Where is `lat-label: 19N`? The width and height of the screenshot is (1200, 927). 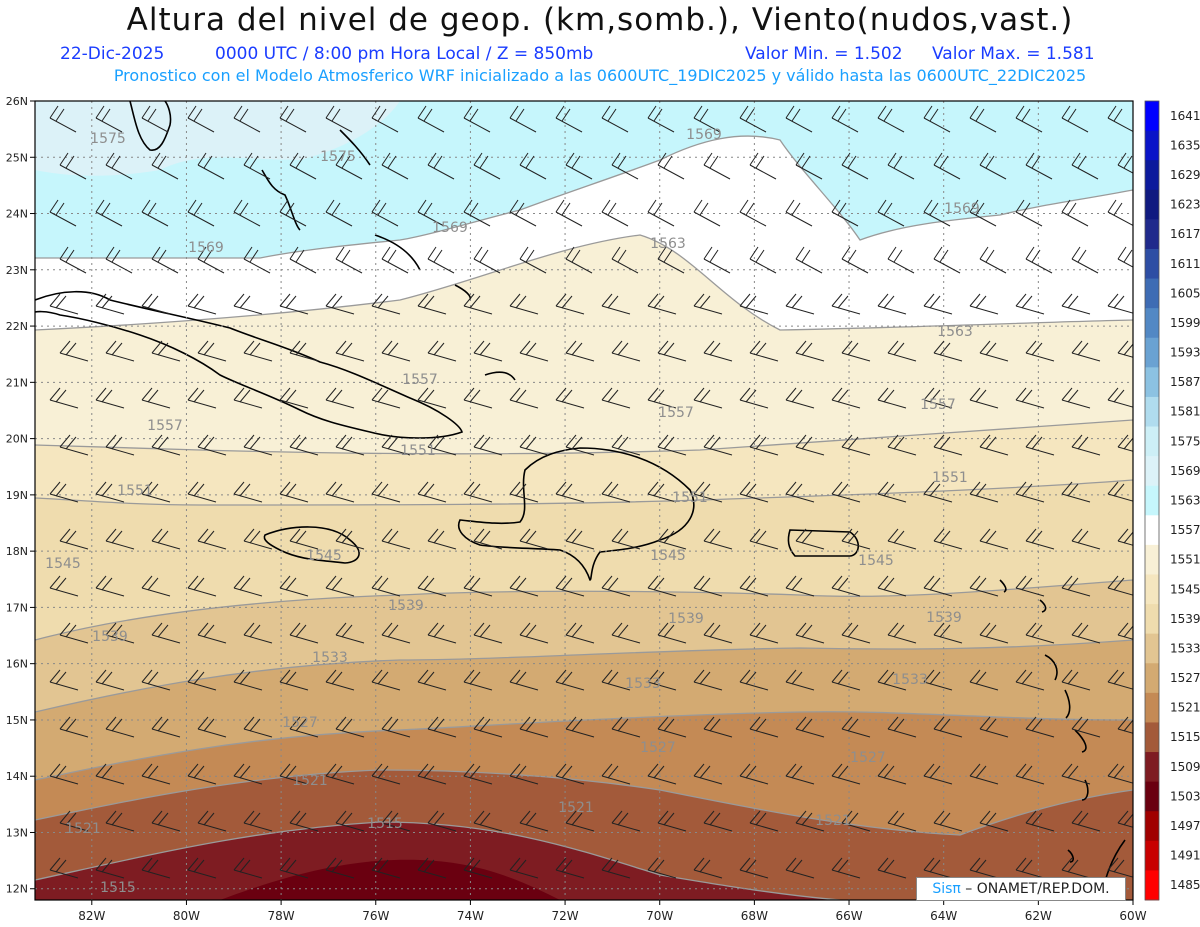
lat-label: 19N is located at coordinates (17, 495).